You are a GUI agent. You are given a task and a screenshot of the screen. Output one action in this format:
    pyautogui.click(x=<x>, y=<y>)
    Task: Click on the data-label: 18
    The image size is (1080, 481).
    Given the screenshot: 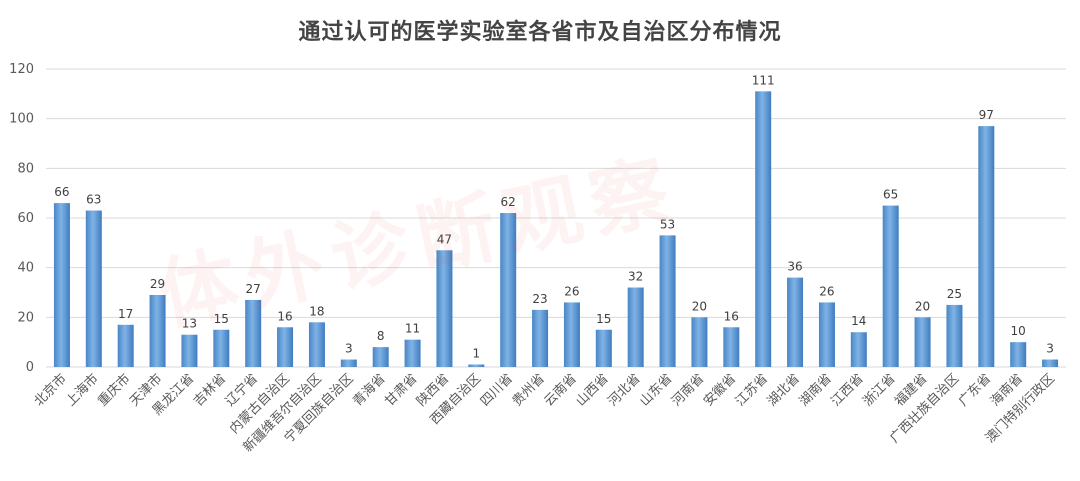 What is the action you would take?
    pyautogui.click(x=316, y=311)
    